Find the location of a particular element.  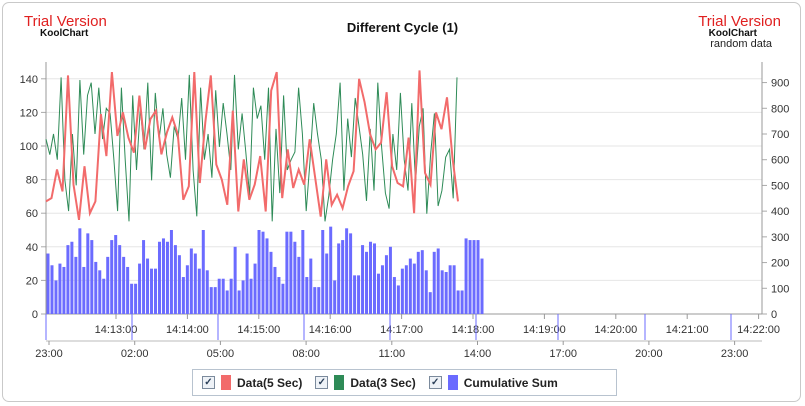

legend-label-cumulative: Cumulative Sum is located at coordinates (510, 382).